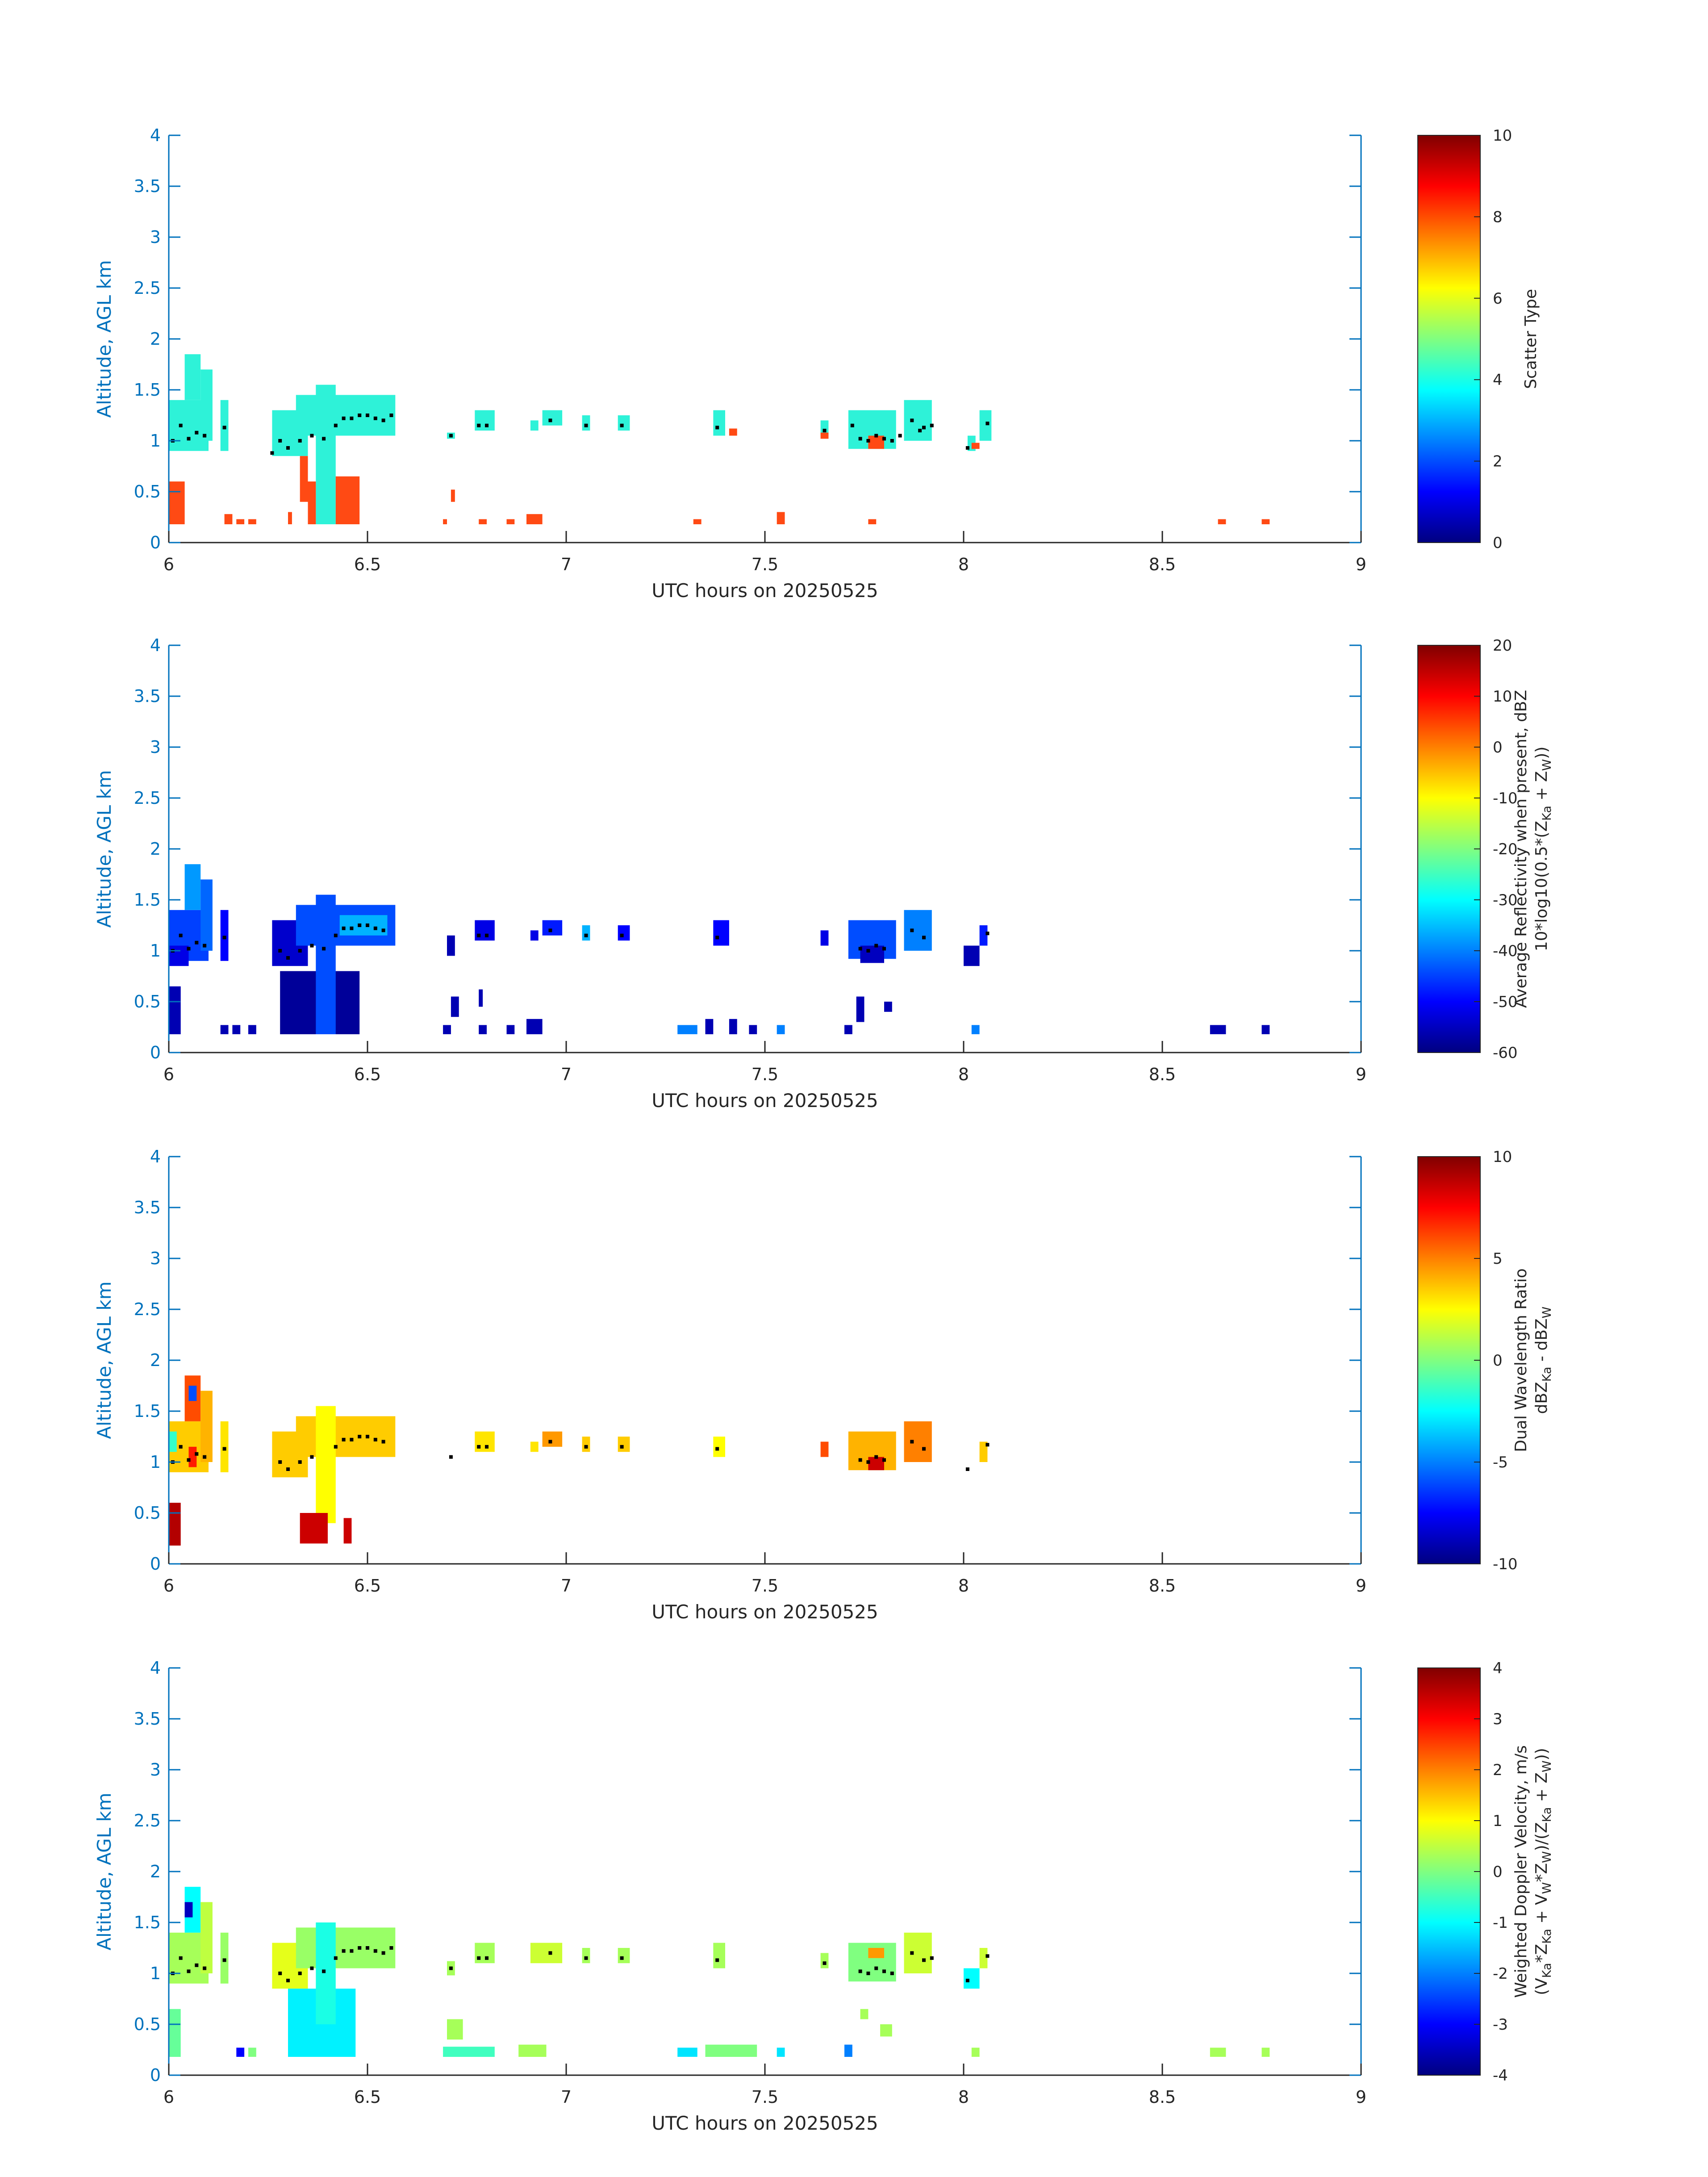 This screenshot has width=1708, height=2177. Describe the element at coordinates (155, 237) in the screenshot. I see `y-tick-label: 3` at that location.